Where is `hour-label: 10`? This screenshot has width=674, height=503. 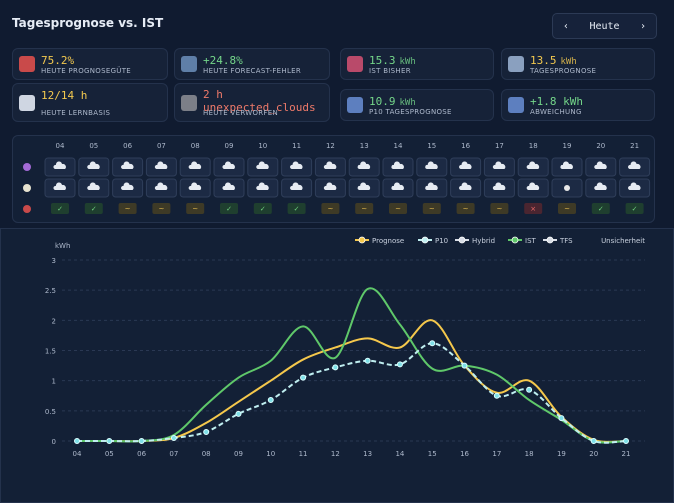 hour-label: 10 is located at coordinates (262, 146).